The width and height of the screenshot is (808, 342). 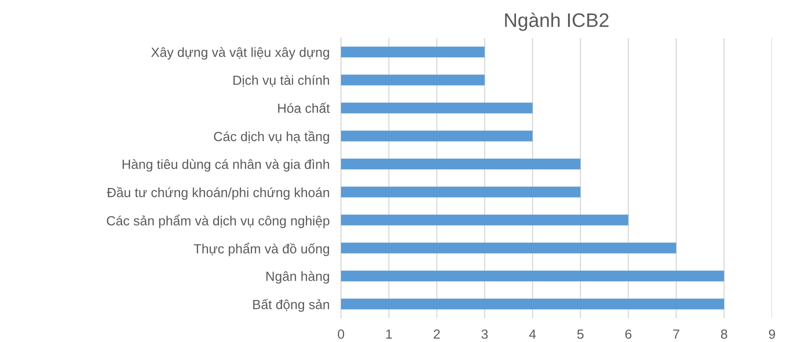 What do you see at coordinates (304, 107) in the screenshot?
I see `y-tick-label: Hóa chất` at bounding box center [304, 107].